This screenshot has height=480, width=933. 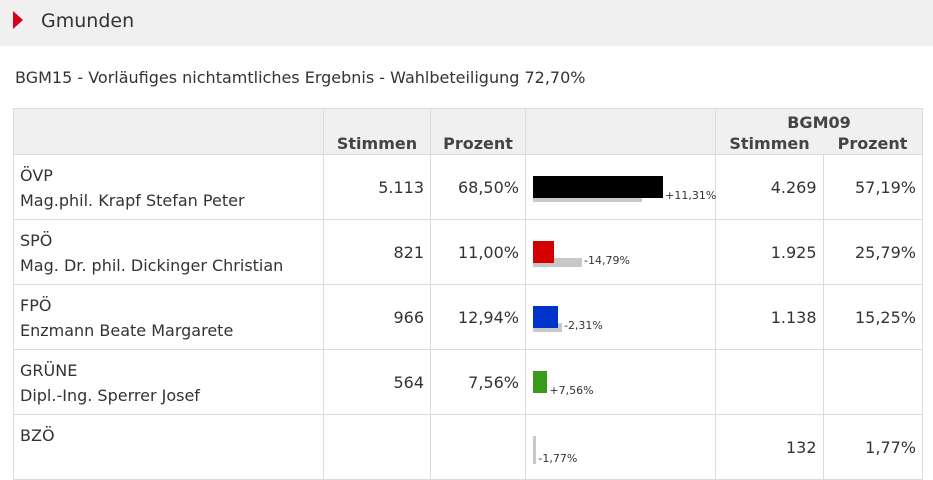 What do you see at coordinates (769, 447) in the screenshot?
I see `prev-stimmen-value: 132` at bounding box center [769, 447].